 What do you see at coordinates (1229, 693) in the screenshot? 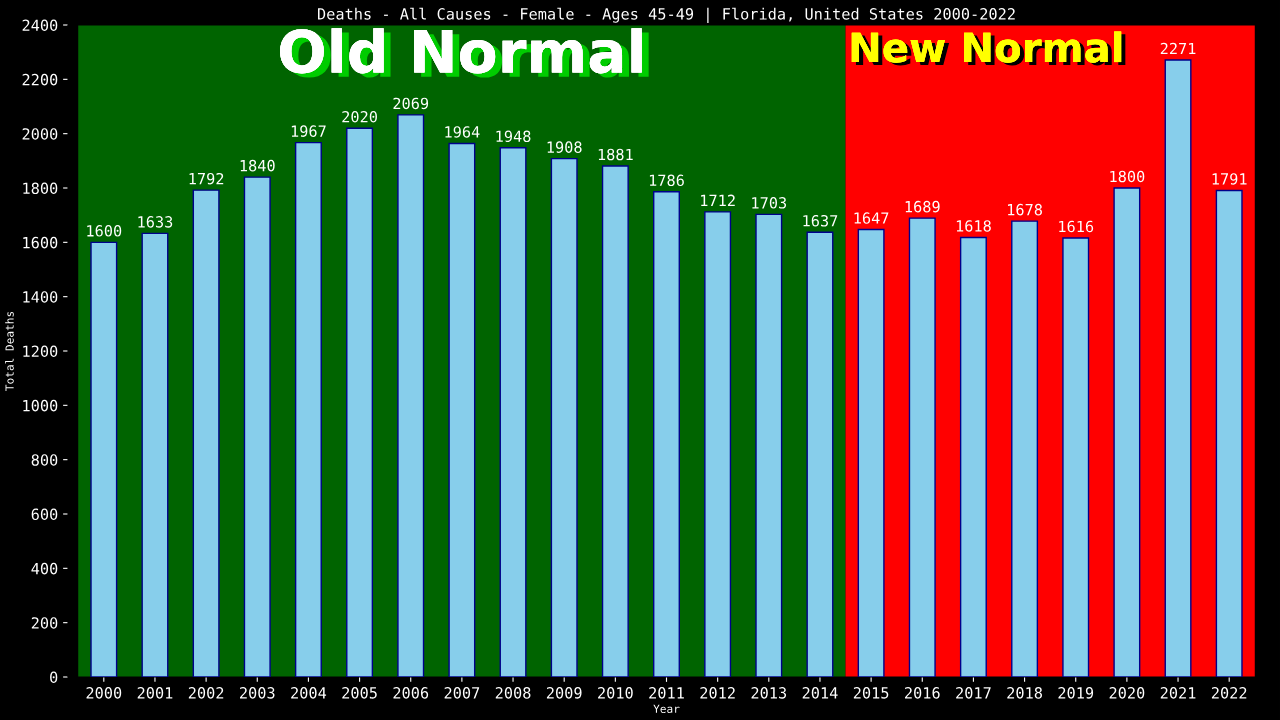
I see `x-tick-label: 2022` at bounding box center [1229, 693].